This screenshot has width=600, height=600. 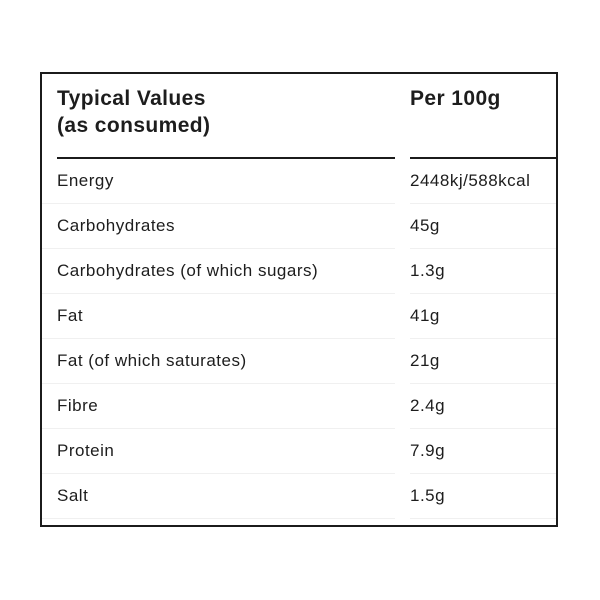 What do you see at coordinates (483, 451) in the screenshot?
I see `nutrient-value: 7.9g` at bounding box center [483, 451].